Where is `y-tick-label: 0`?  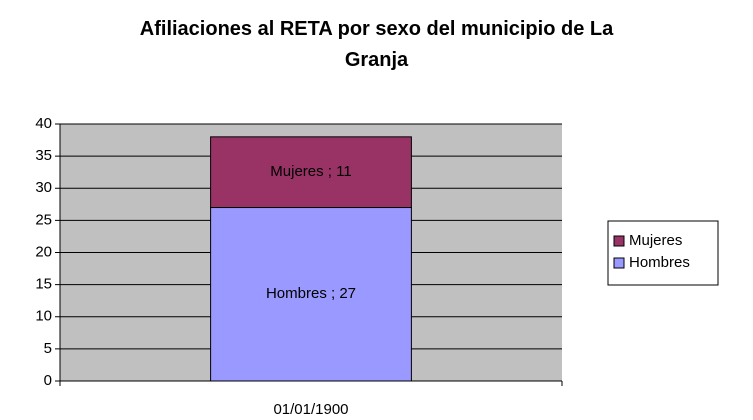
y-tick-label: 0 is located at coordinates (48, 380).